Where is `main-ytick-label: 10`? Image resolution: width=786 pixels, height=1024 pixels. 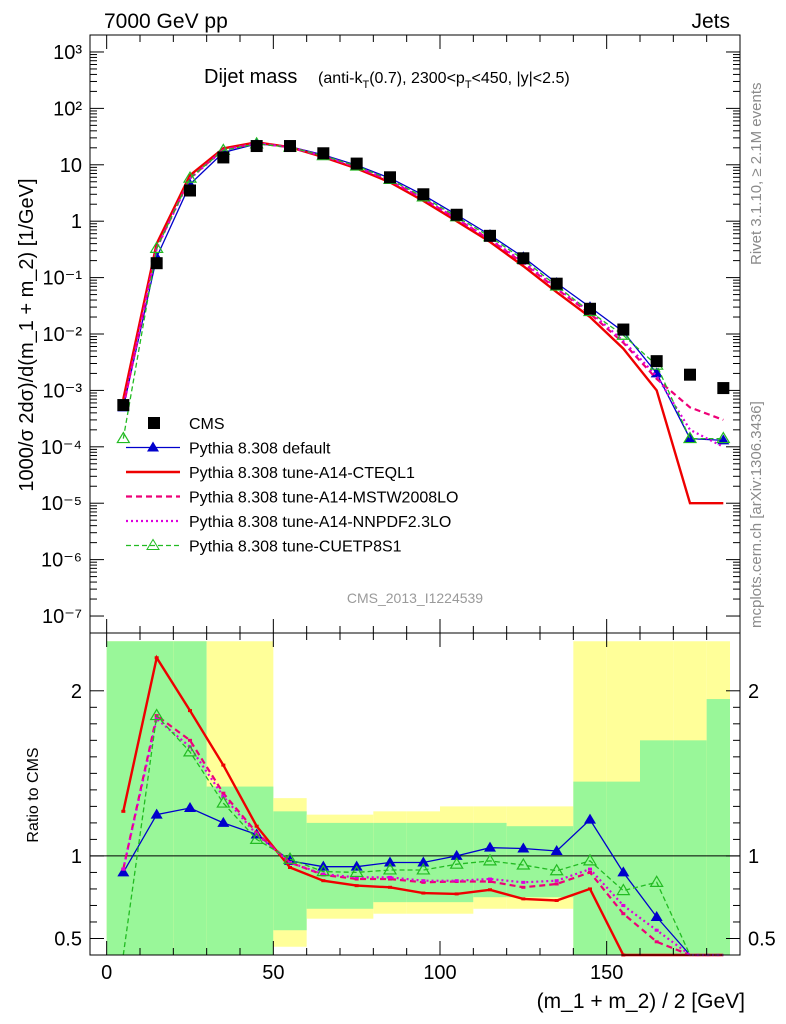
main-ytick-label: 10 is located at coordinates (71, 166).